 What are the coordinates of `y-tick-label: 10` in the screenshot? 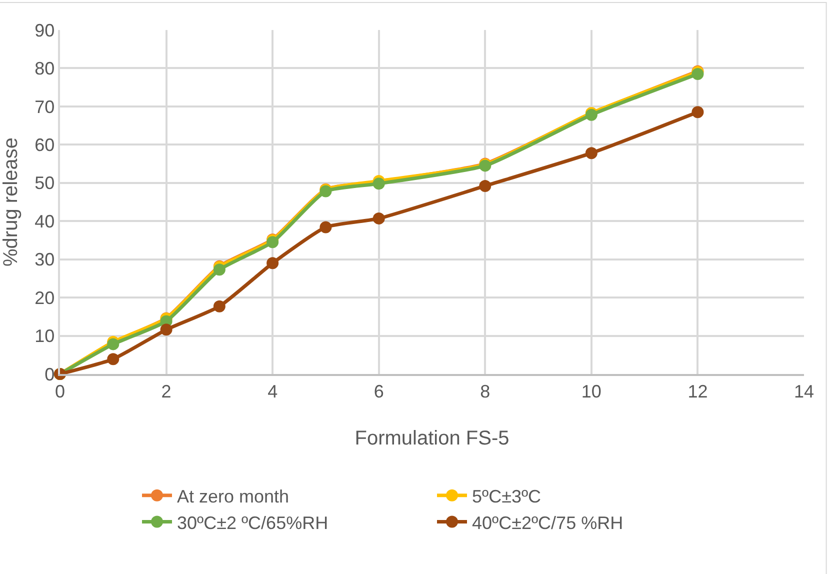 It's located at (44, 336).